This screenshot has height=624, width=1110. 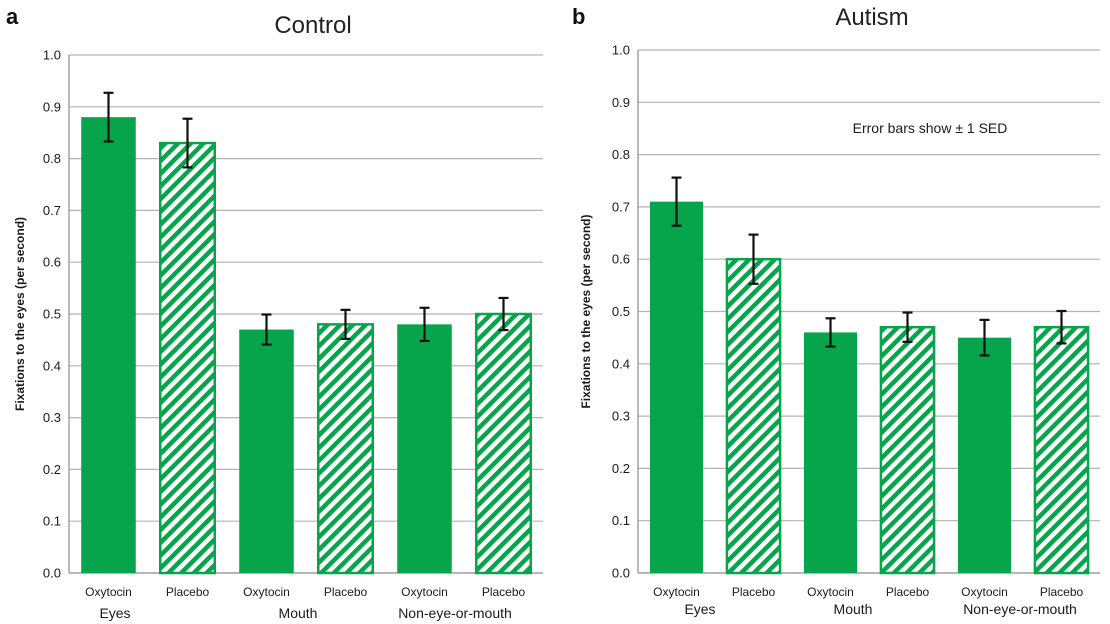 What do you see at coordinates (578, 16) in the screenshot?
I see `panel-letter: b` at bounding box center [578, 16].